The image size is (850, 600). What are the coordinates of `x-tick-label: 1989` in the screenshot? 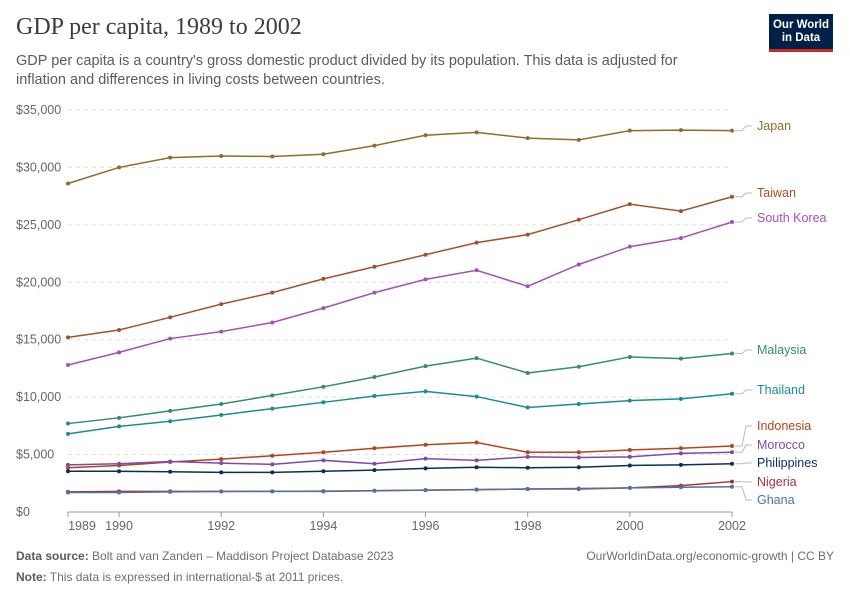 It's located at (82, 526).